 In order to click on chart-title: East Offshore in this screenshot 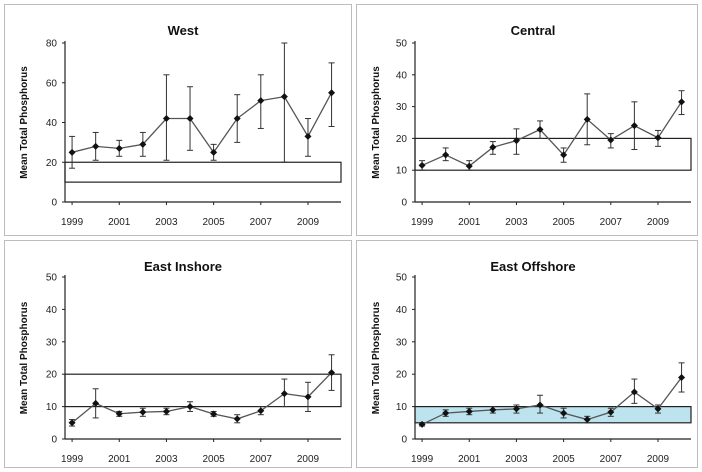, I will do `click(532, 266)`.